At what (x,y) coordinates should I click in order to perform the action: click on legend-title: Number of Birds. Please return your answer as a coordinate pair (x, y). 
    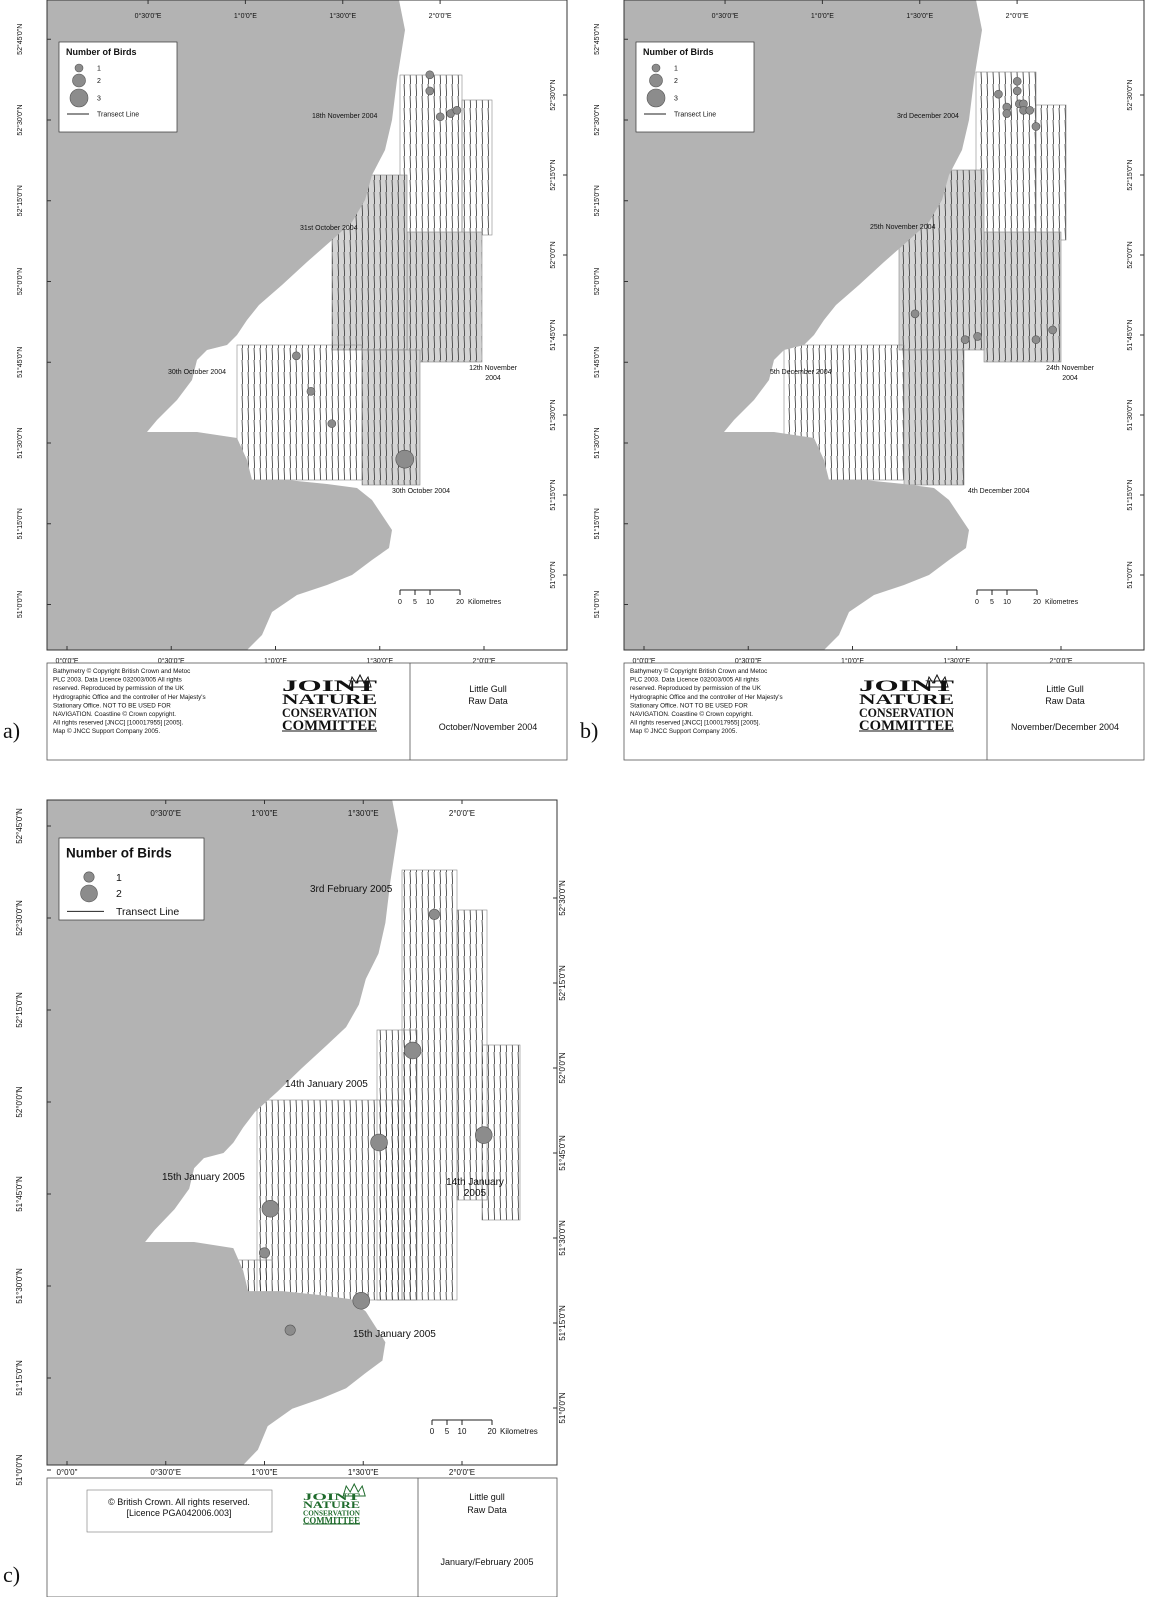
    Looking at the image, I should click on (119, 853).